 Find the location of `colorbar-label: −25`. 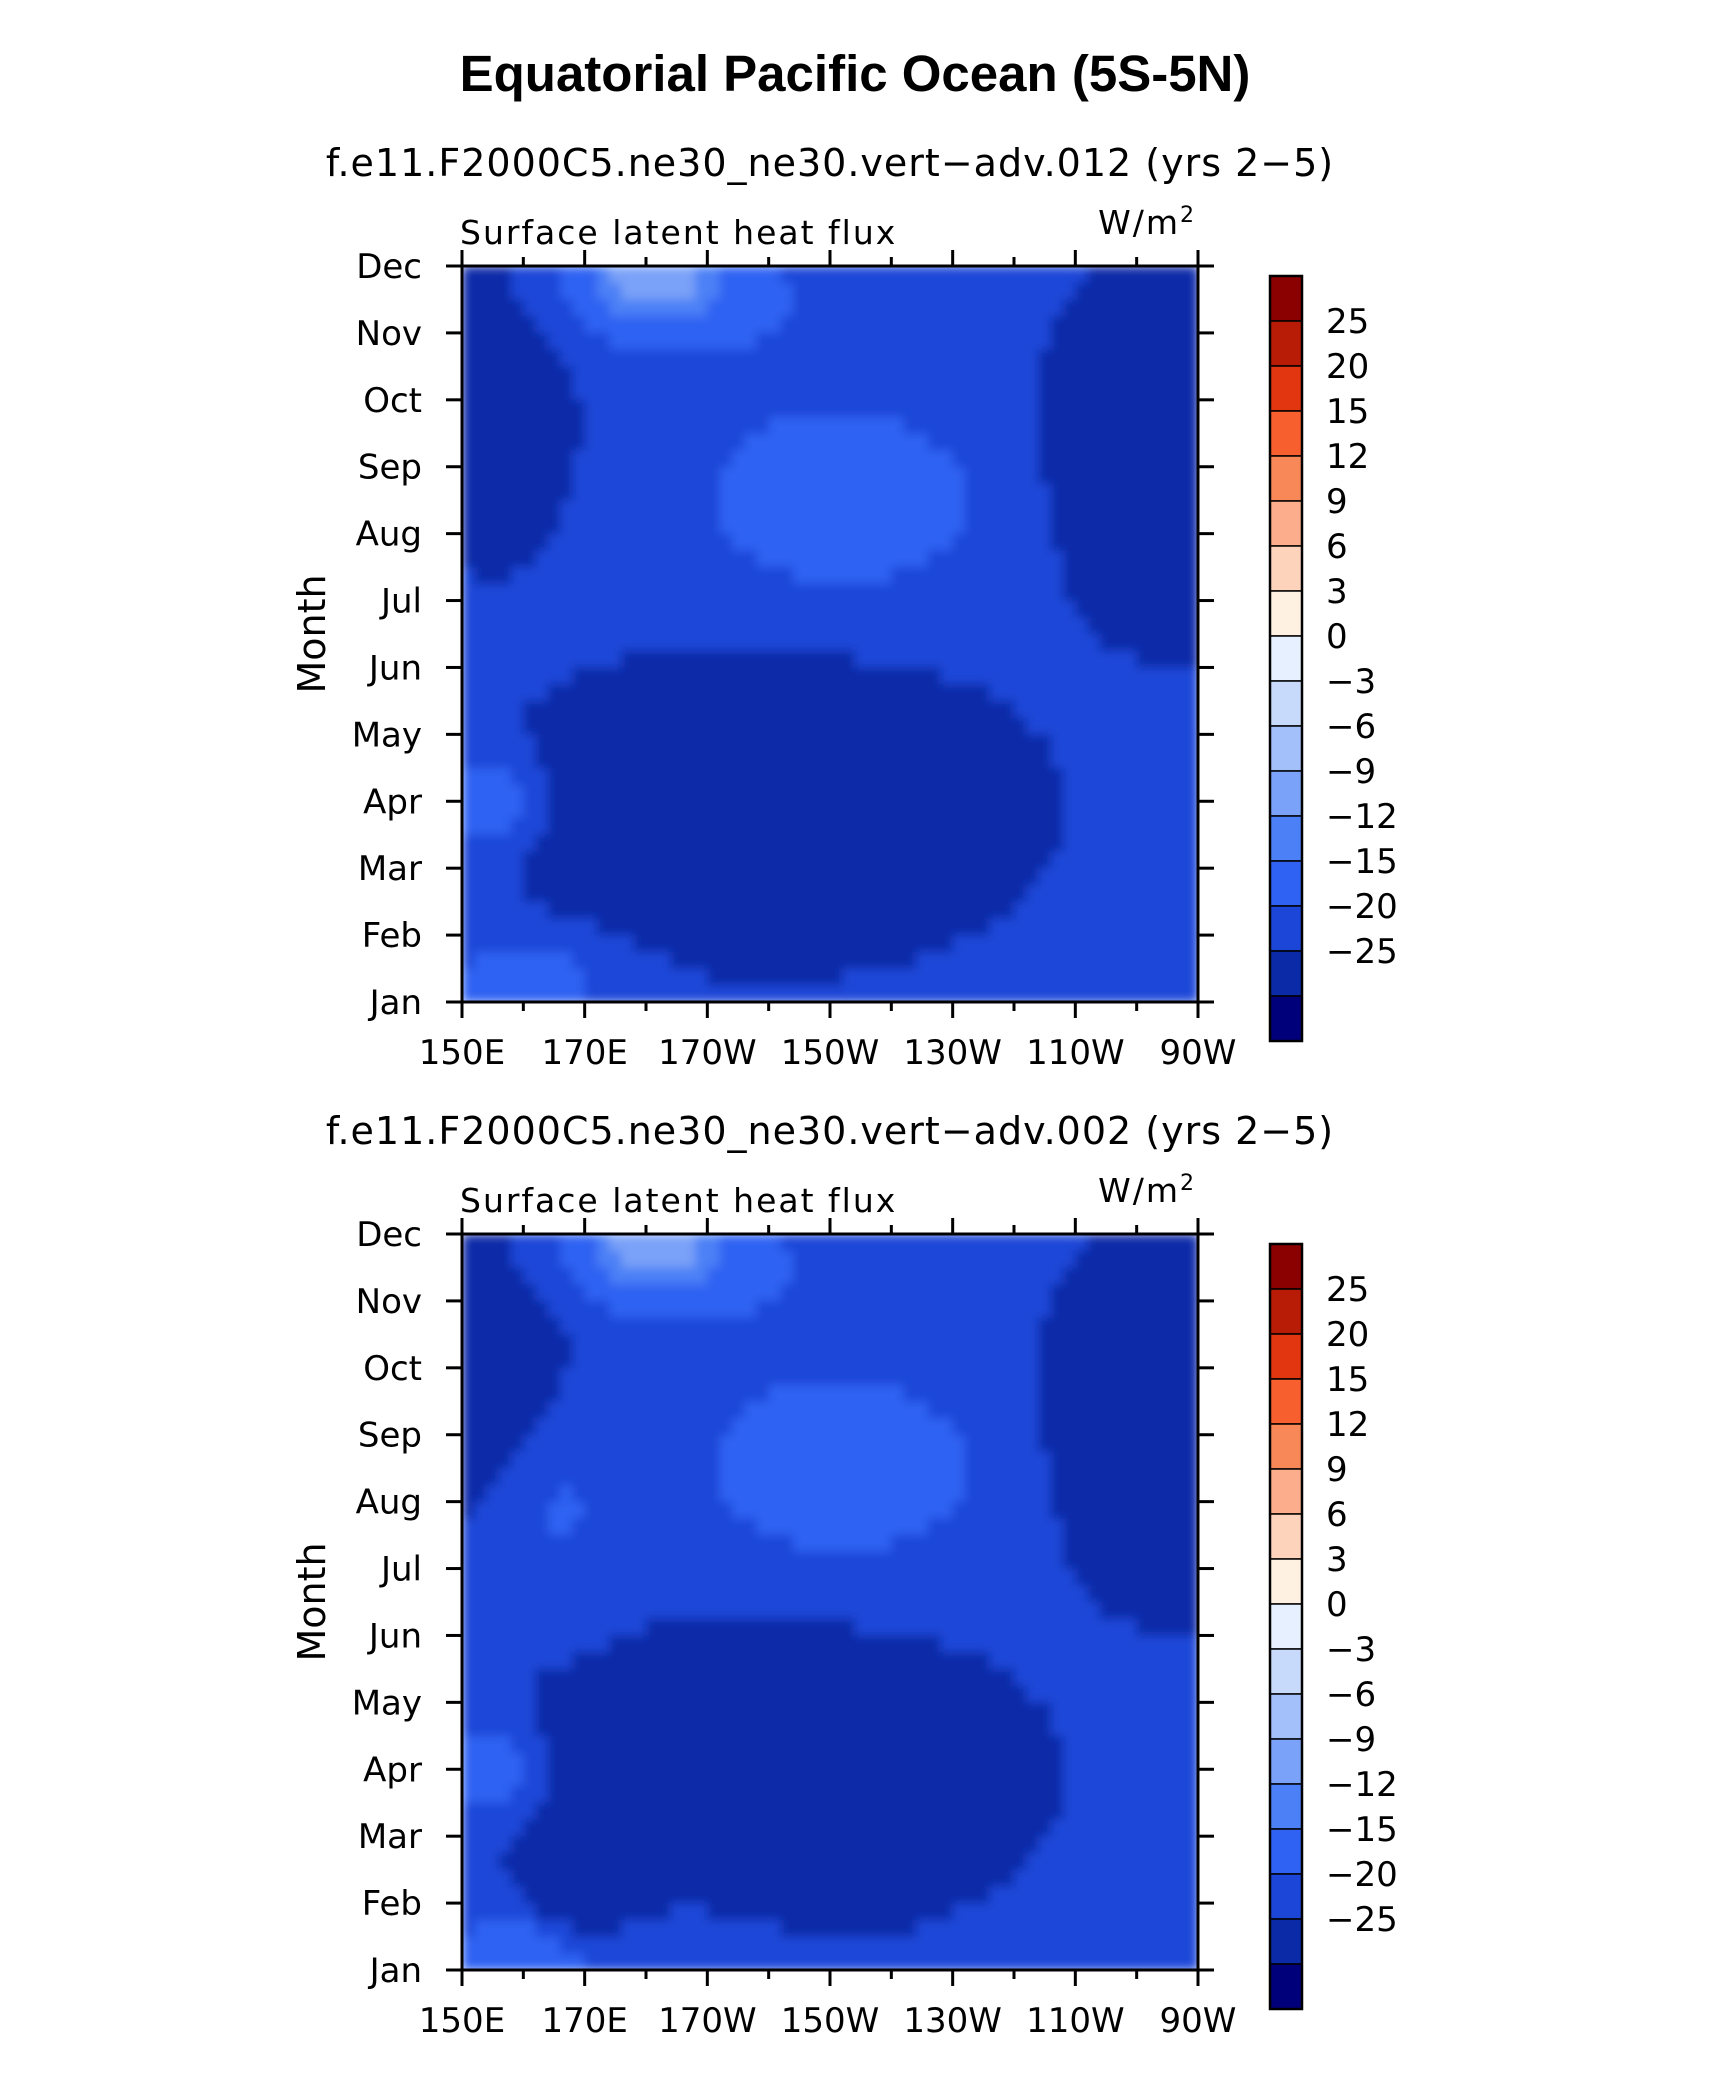

colorbar-label: −25 is located at coordinates (1362, 952).